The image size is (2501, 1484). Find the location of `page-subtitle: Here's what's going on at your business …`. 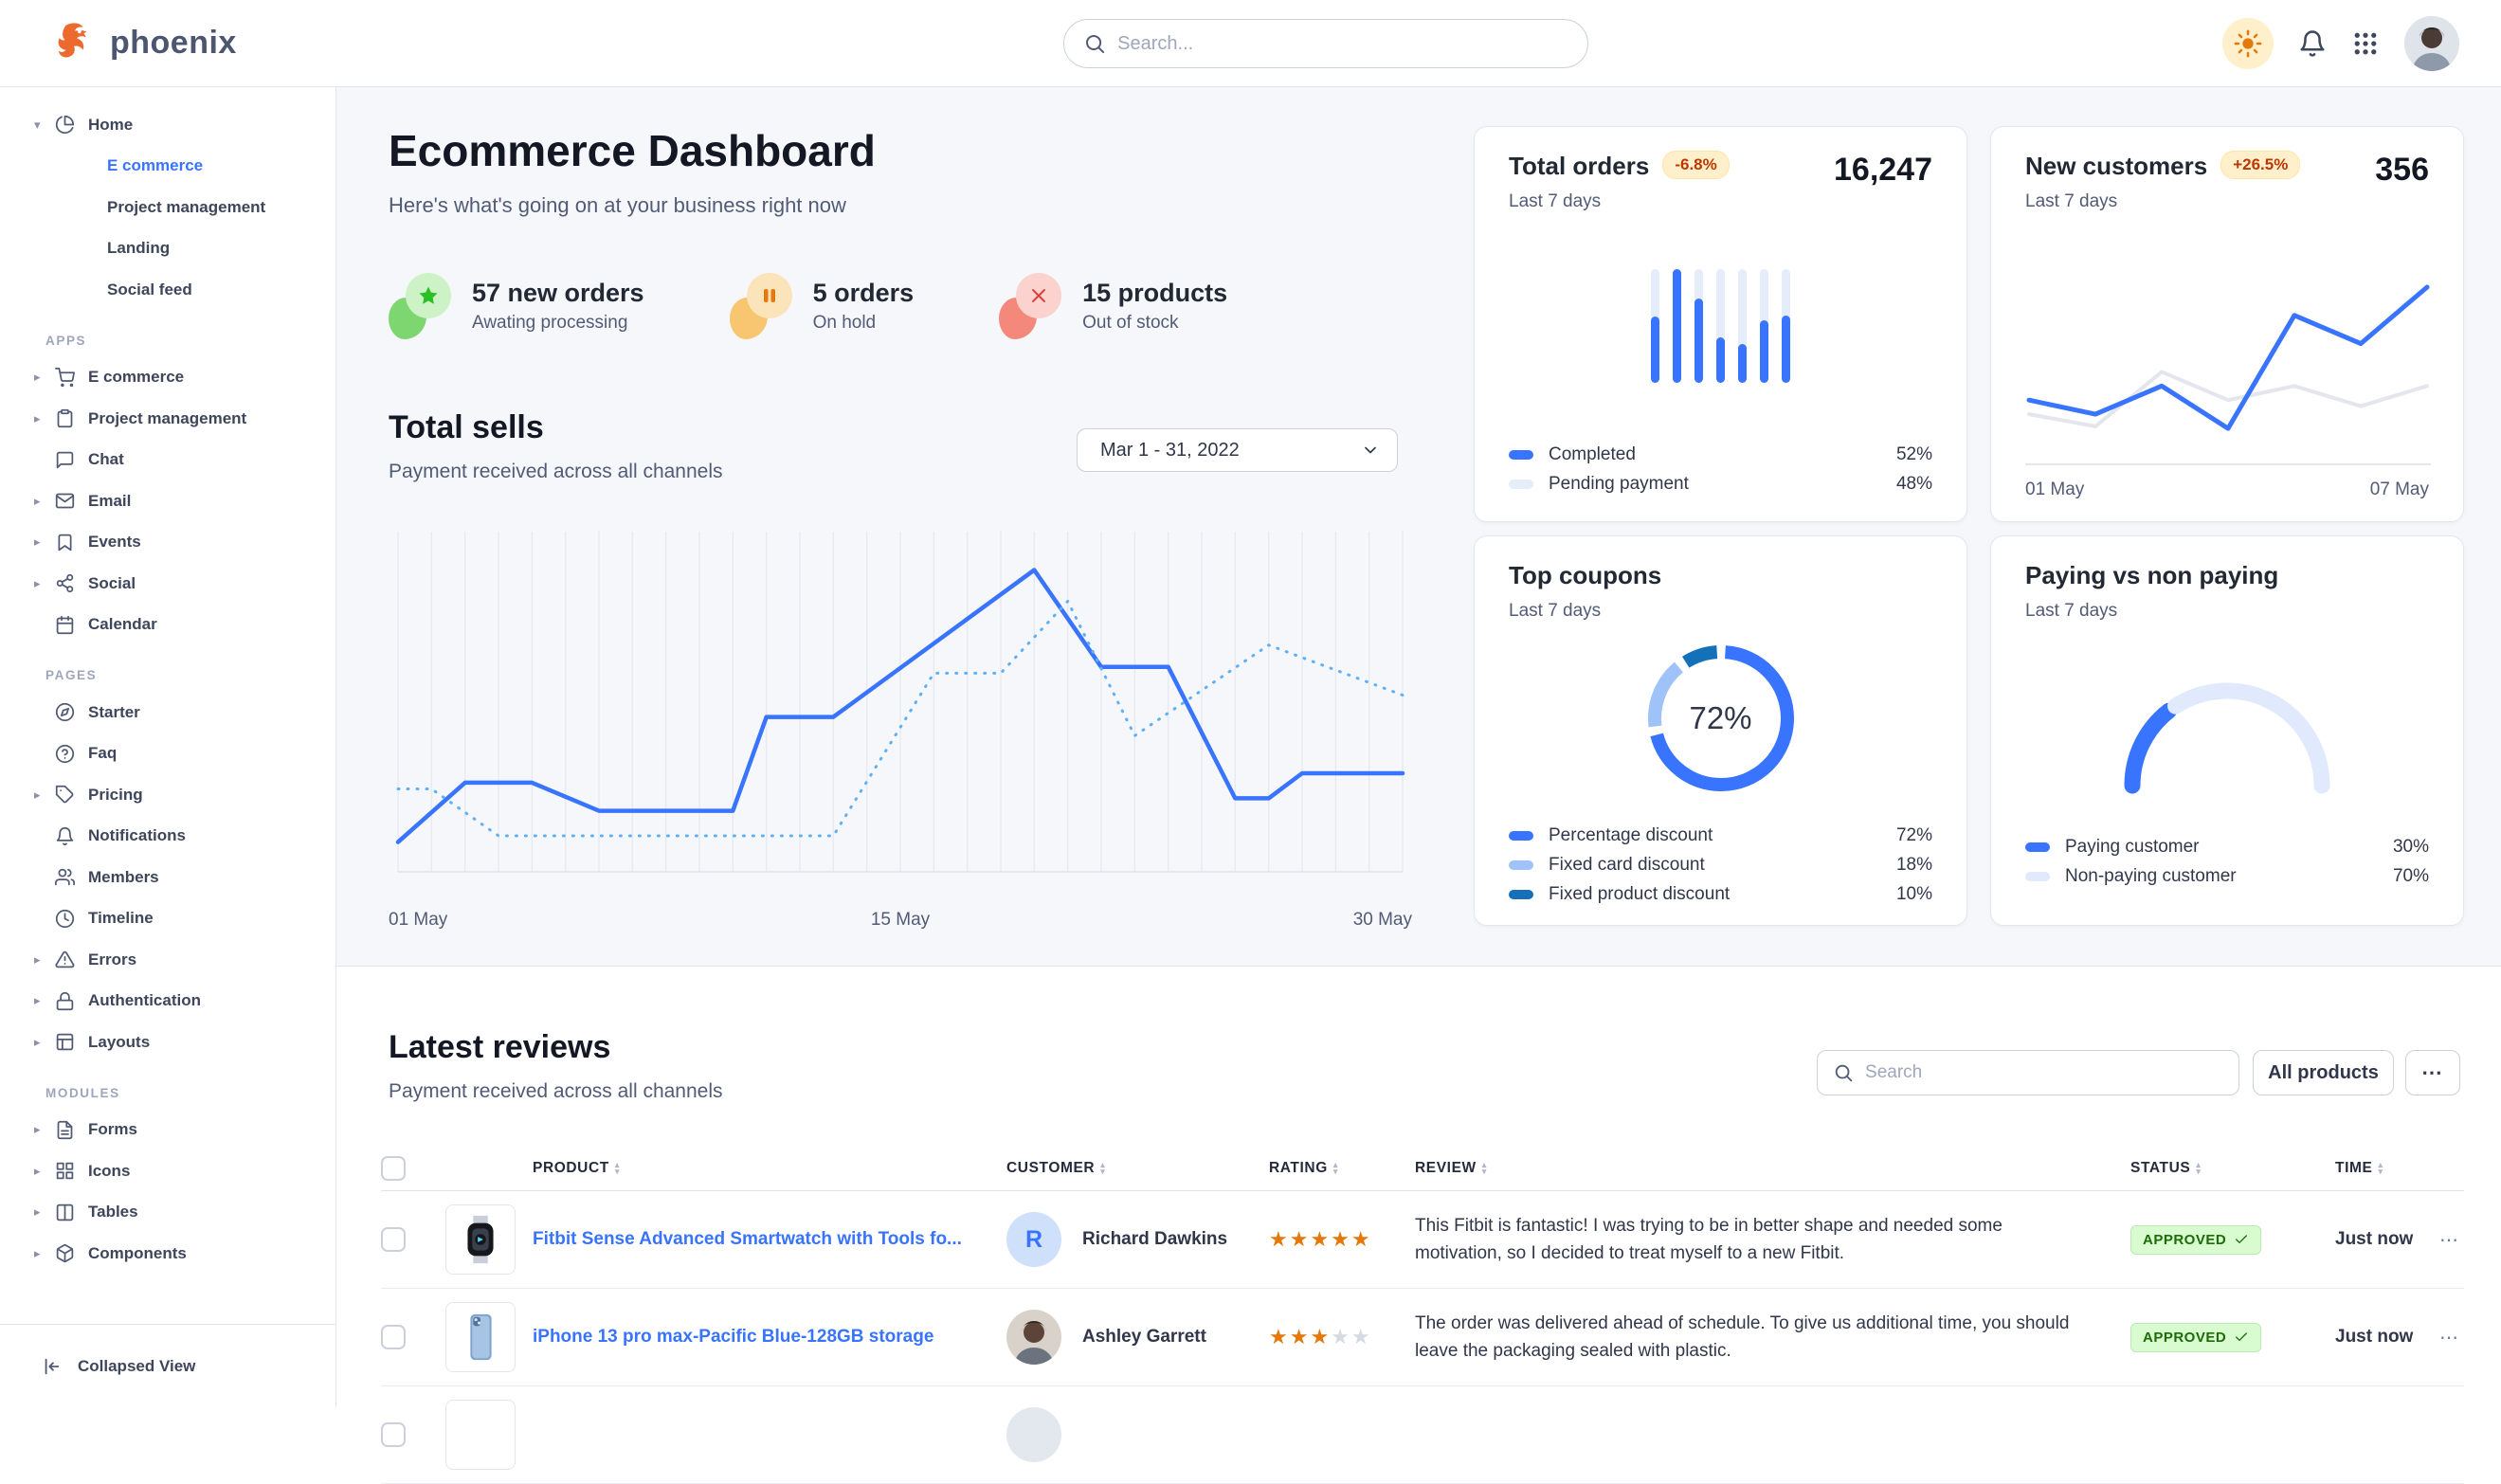

page-subtitle: Here's what's going on at your business … is located at coordinates (617, 205).